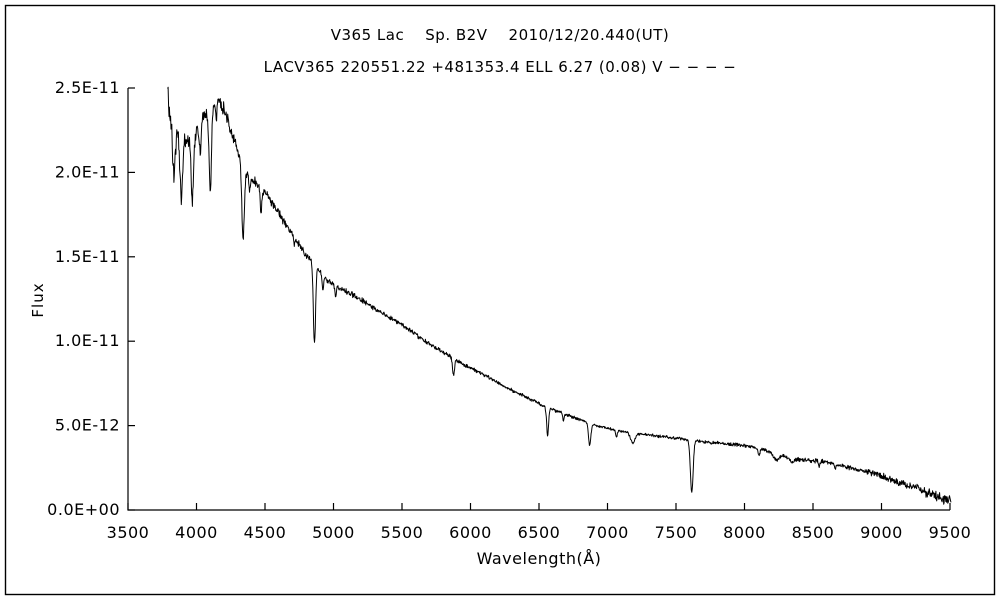 The height and width of the screenshot is (600, 1000). I want to click on y-tick-label: 2.0E-11, so click(87, 171).